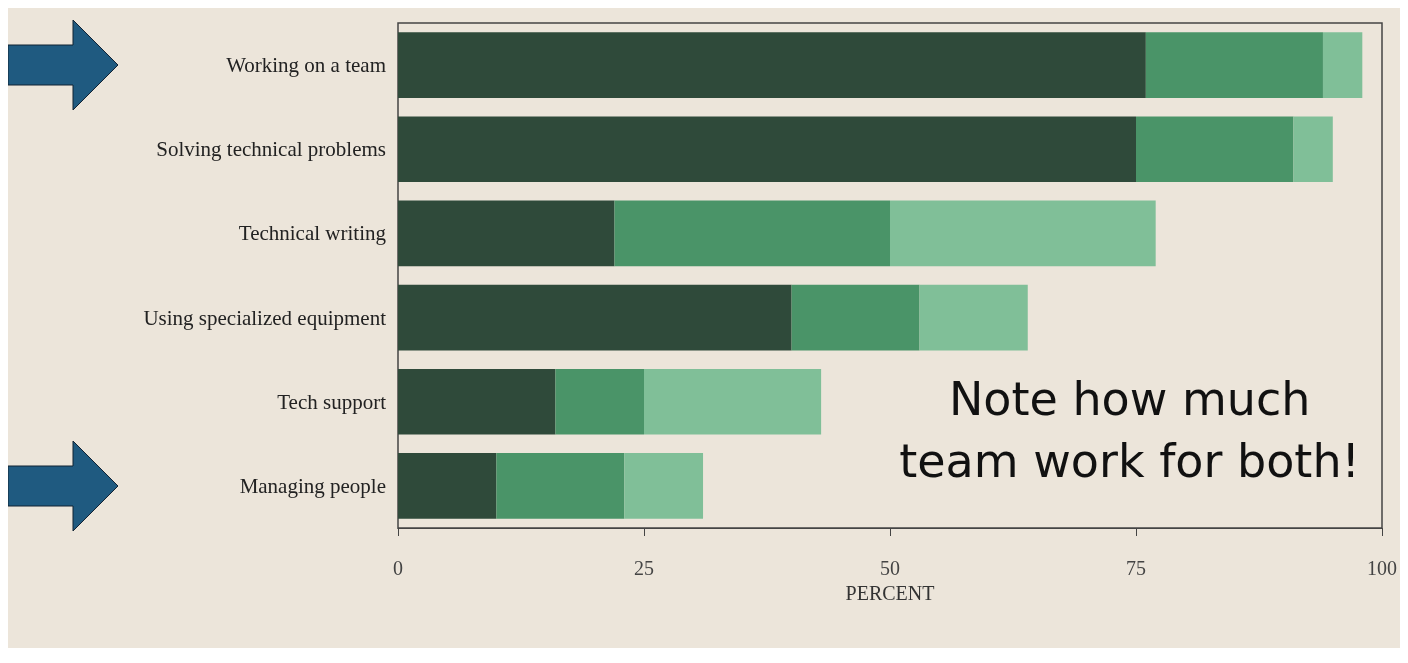  I want to click on y-tick-label: Working on a team, so click(306, 65).